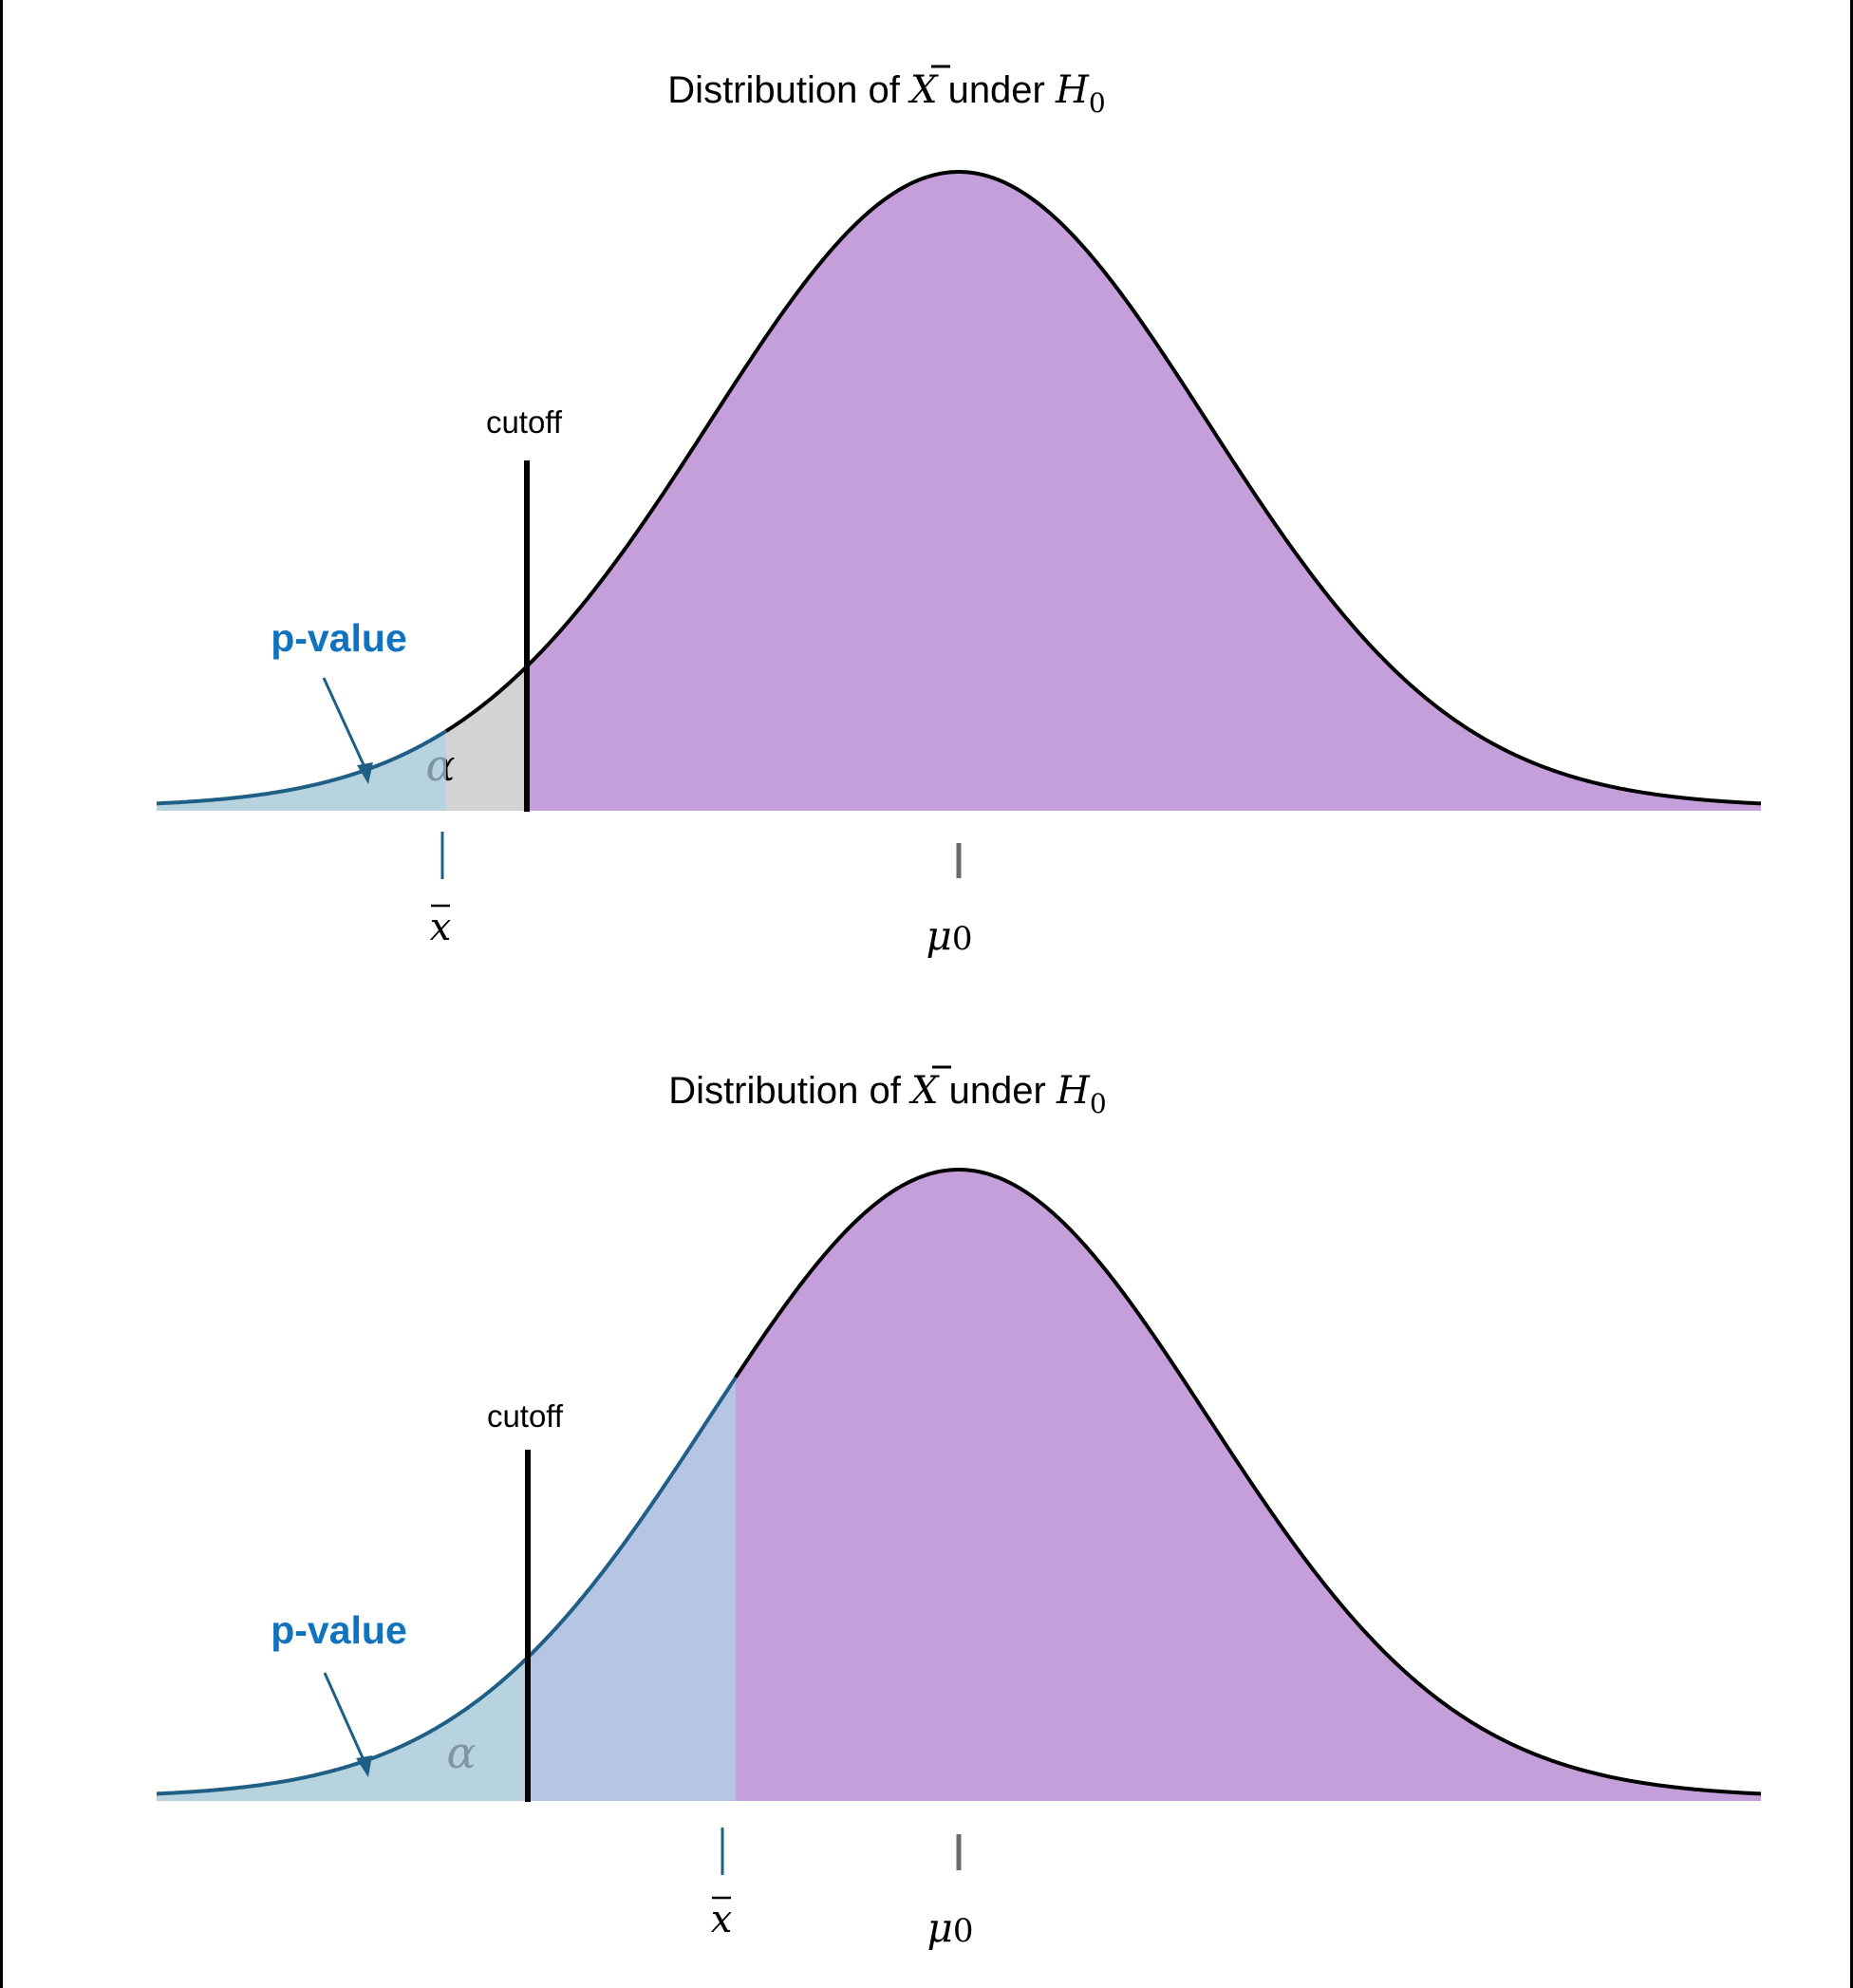 This screenshot has height=1988, width=1853. Describe the element at coordinates (632, 1589) in the screenshot. I see `pvalue-extra-region` at that location.